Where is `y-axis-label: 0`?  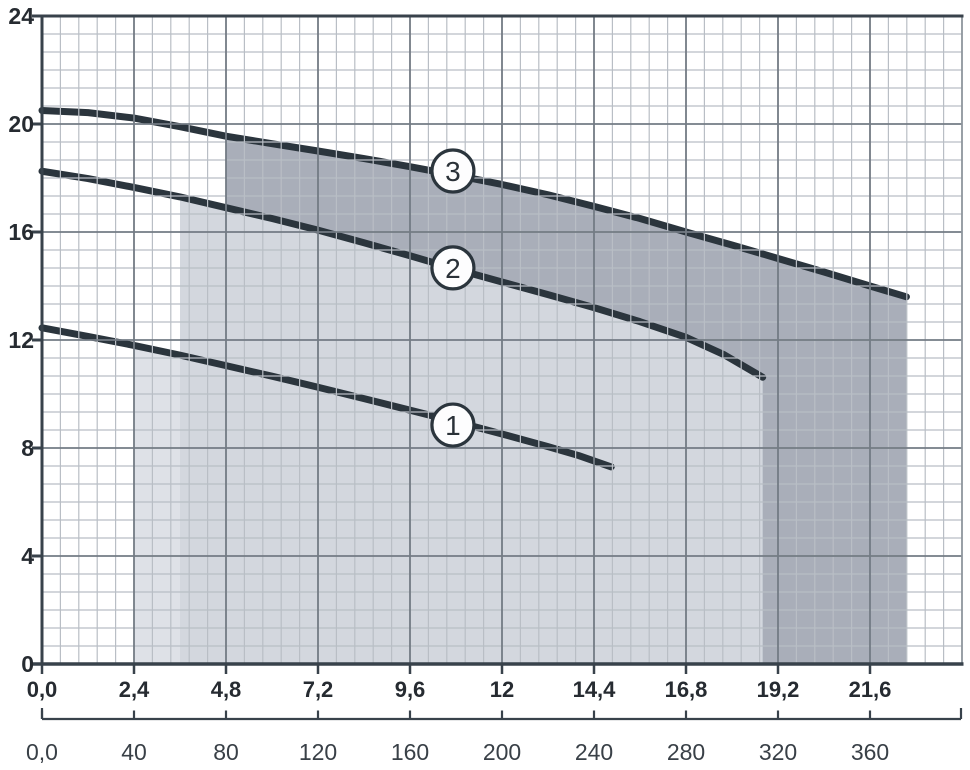 y-axis-label: 0 is located at coordinates (27, 664).